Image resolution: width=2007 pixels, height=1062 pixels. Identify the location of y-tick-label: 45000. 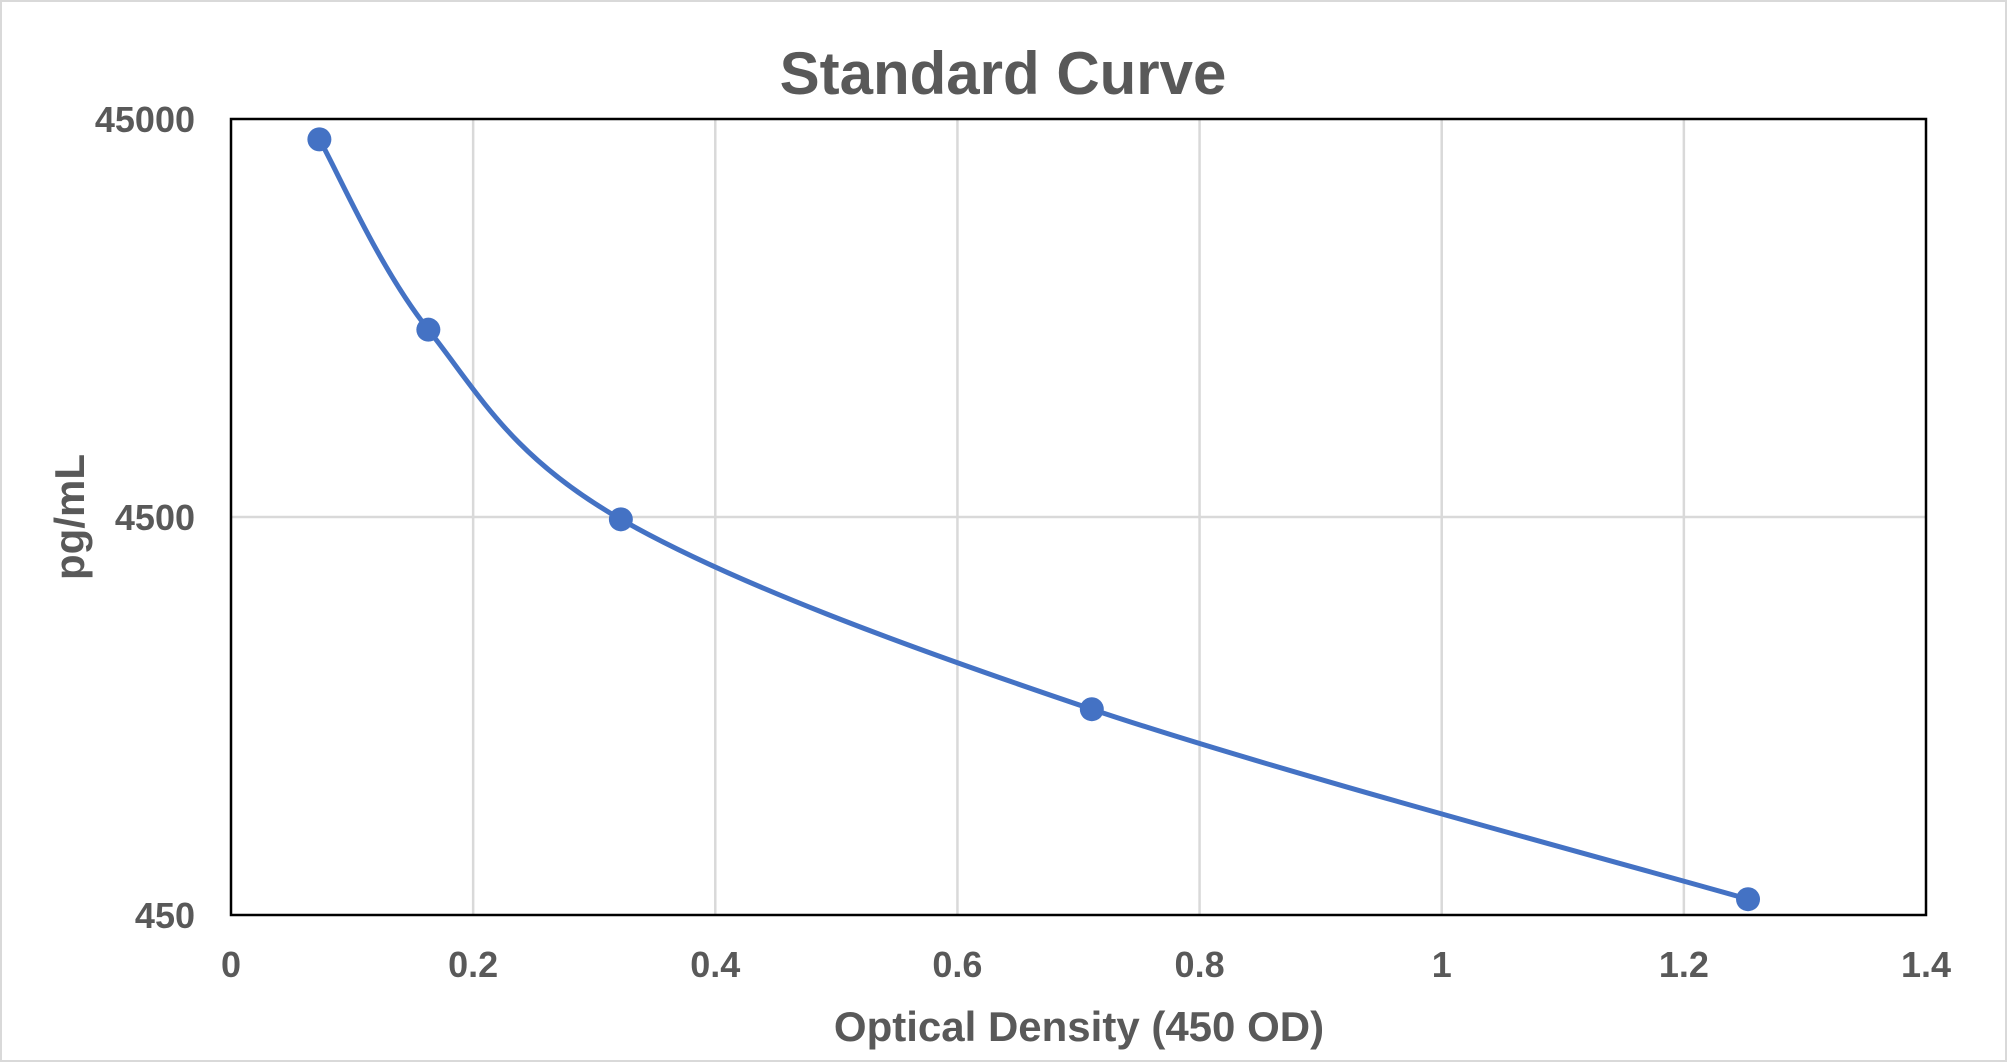
(145, 119).